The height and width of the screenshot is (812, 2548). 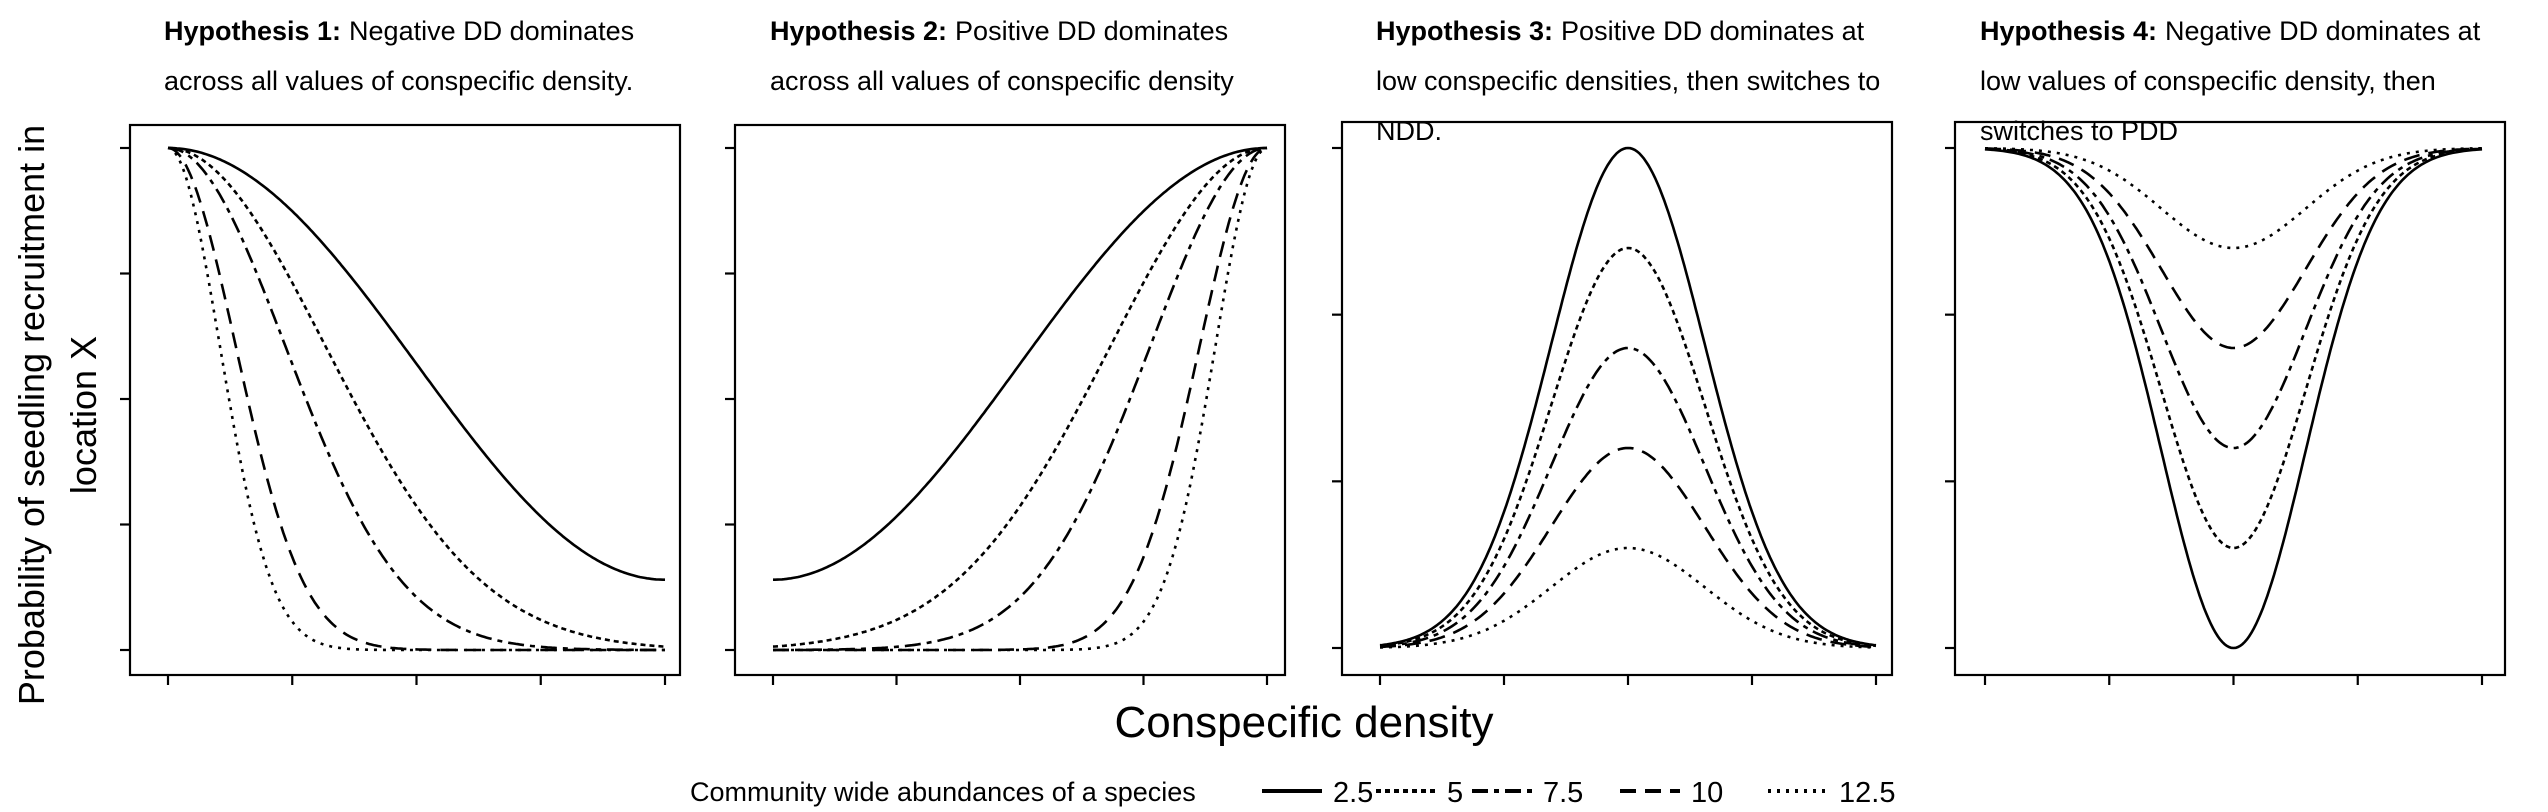 I want to click on panel-4-title-line-2: low values of conspecific density, then, so click(x=2208, y=81).